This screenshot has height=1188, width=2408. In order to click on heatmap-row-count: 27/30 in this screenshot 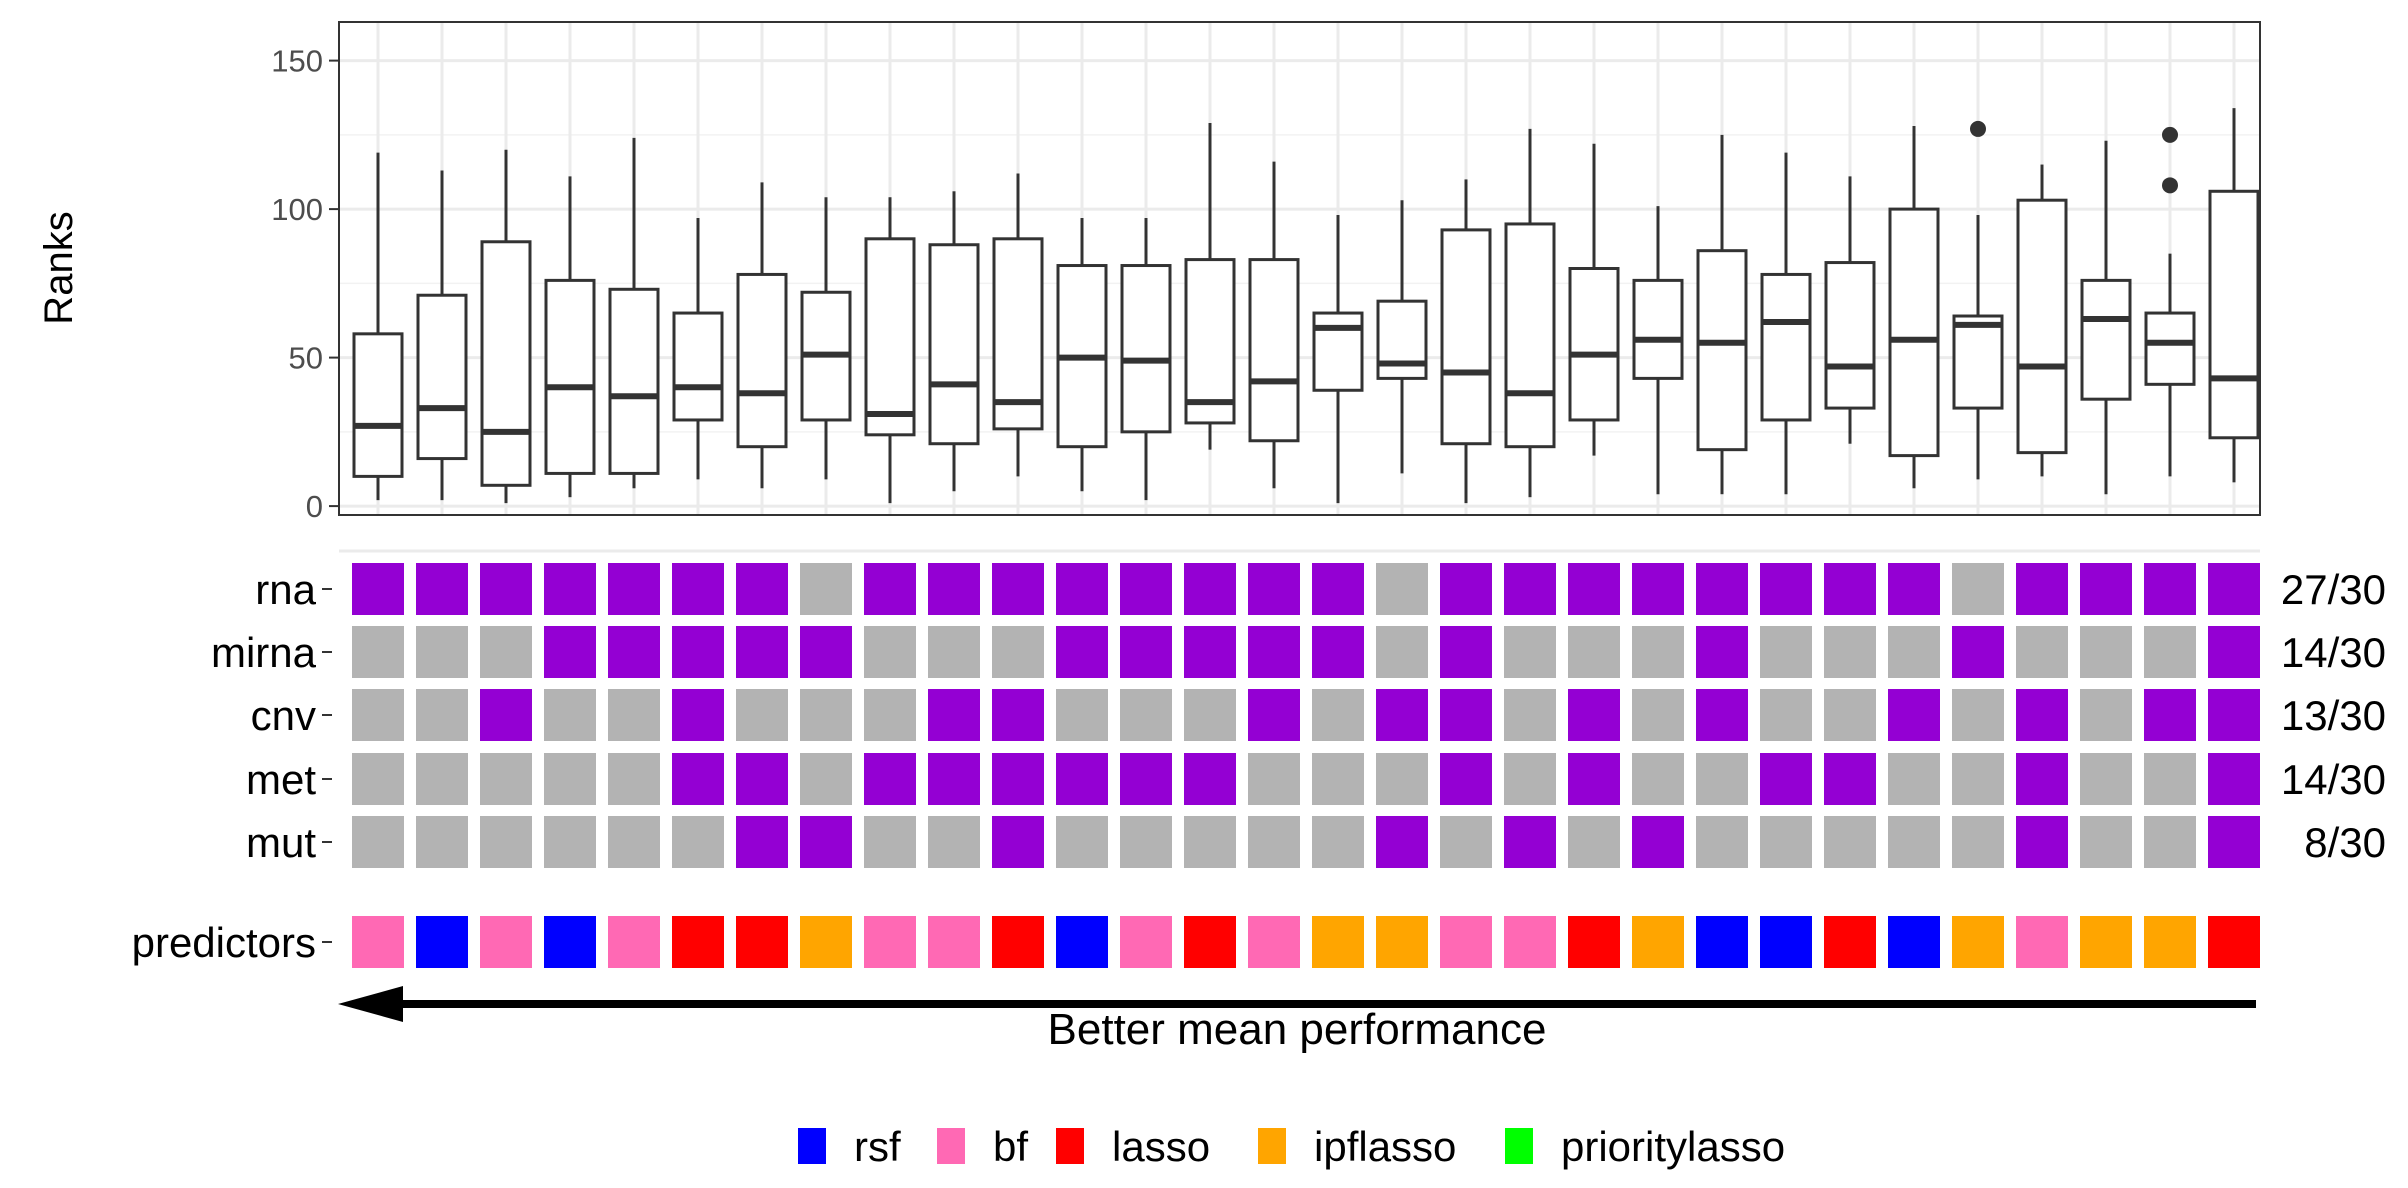, I will do `click(2333, 589)`.